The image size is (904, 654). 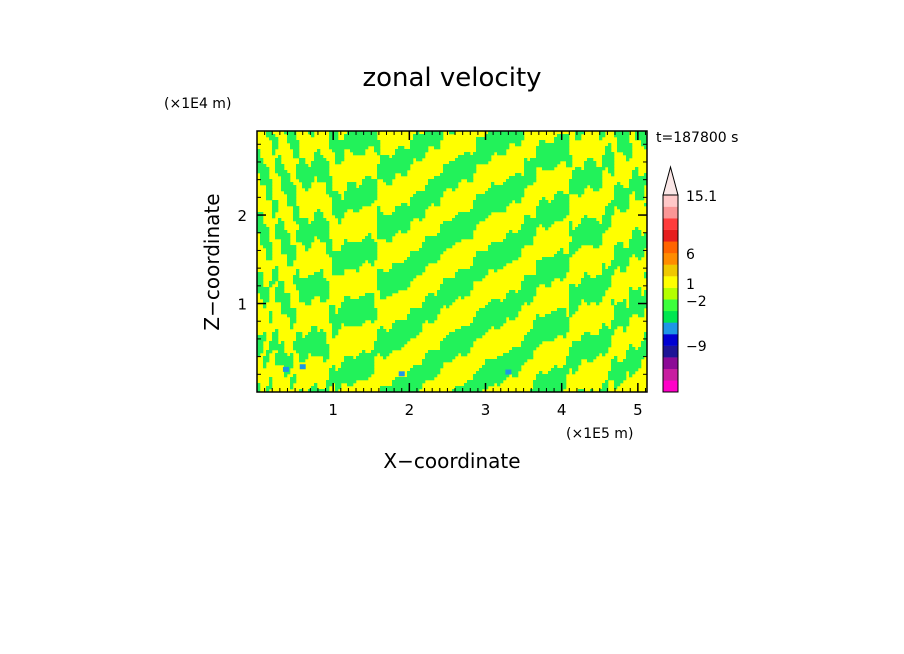 What do you see at coordinates (333, 410) in the screenshot?
I see `x-tick-label: 1` at bounding box center [333, 410].